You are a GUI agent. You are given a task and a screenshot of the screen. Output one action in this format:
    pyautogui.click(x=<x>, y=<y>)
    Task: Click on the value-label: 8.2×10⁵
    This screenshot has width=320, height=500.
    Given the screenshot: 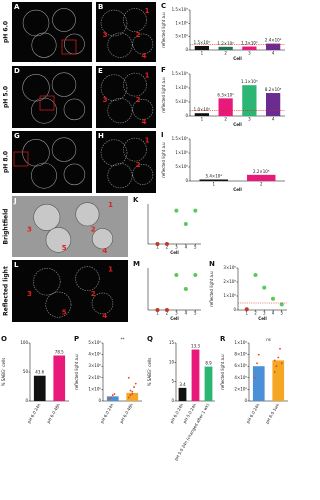 What is the action you would take?
    pyautogui.click(x=273, y=89)
    